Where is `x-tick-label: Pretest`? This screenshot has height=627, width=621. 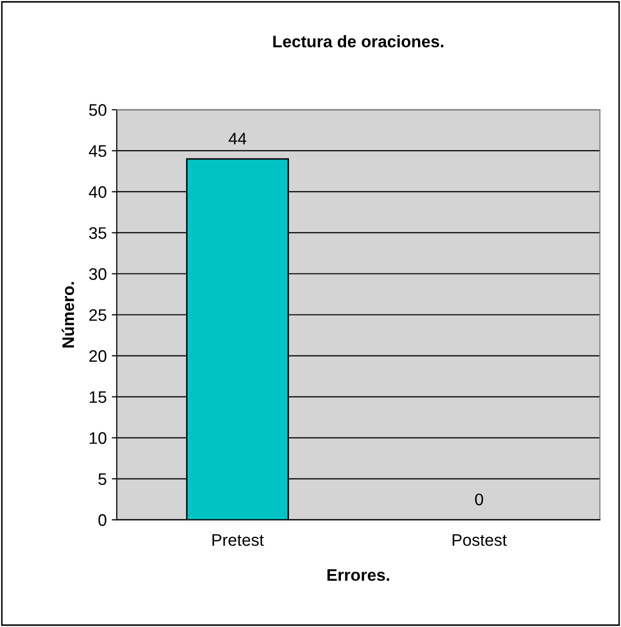 x-tick-label: Pretest is located at coordinates (238, 540).